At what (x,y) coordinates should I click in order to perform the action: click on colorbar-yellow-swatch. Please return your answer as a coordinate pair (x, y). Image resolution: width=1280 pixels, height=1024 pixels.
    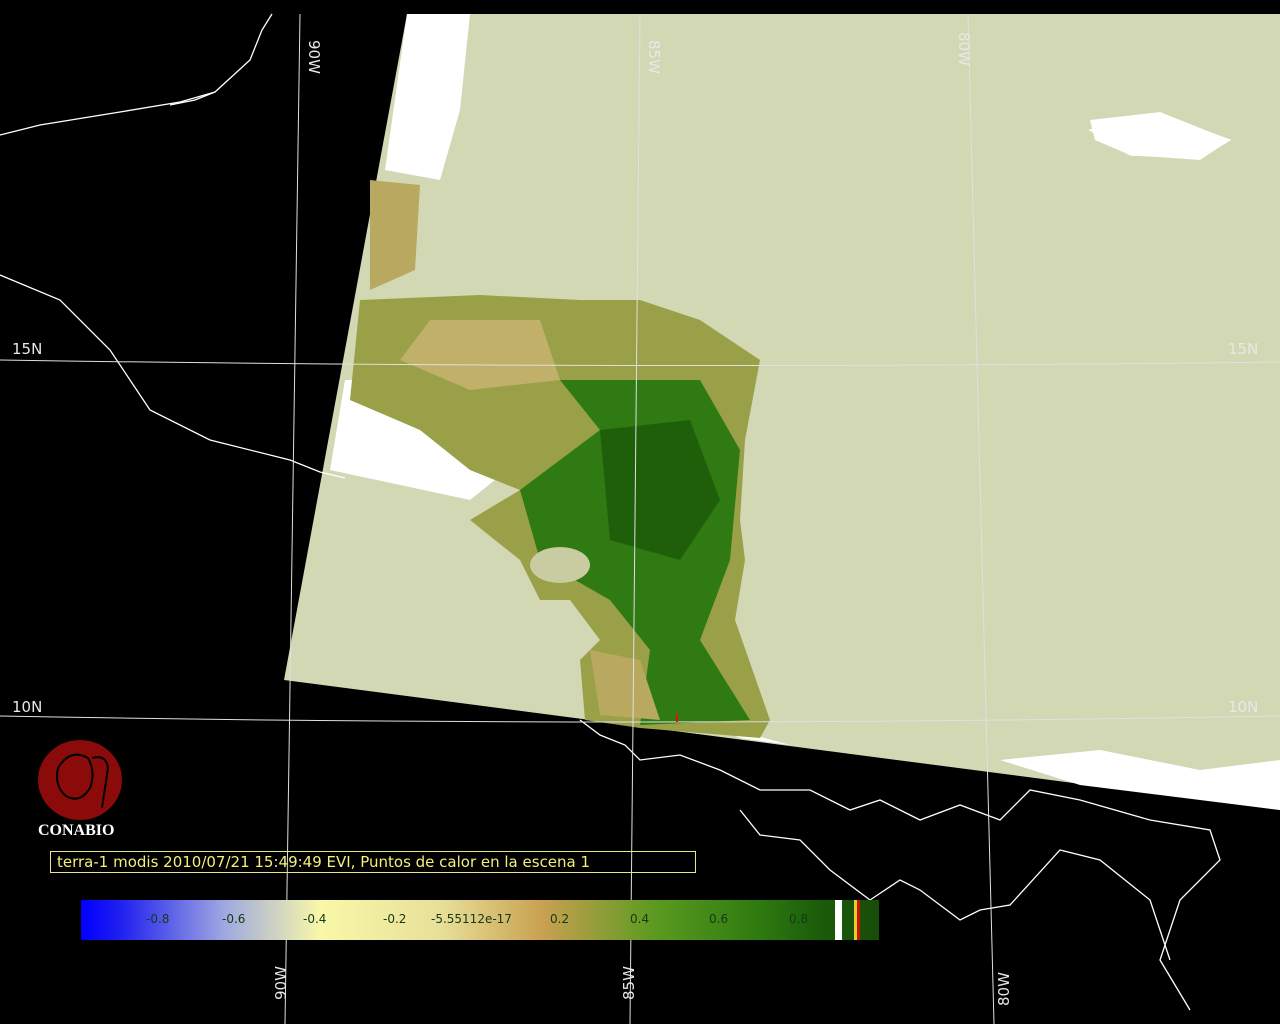
    Looking at the image, I should click on (855, 920).